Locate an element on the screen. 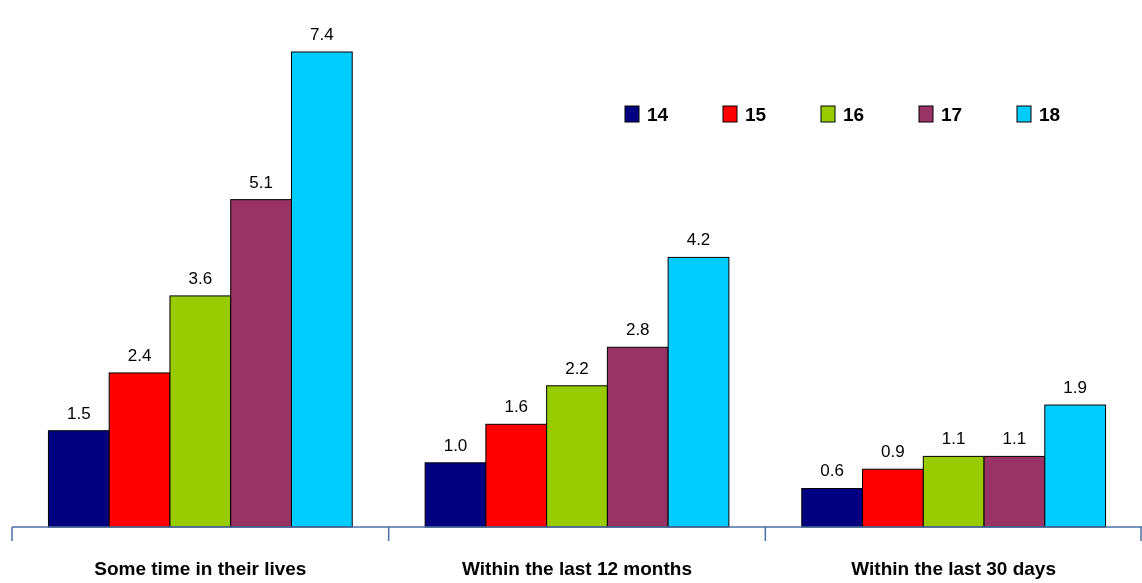  legend-label: 15 is located at coordinates (756, 114).